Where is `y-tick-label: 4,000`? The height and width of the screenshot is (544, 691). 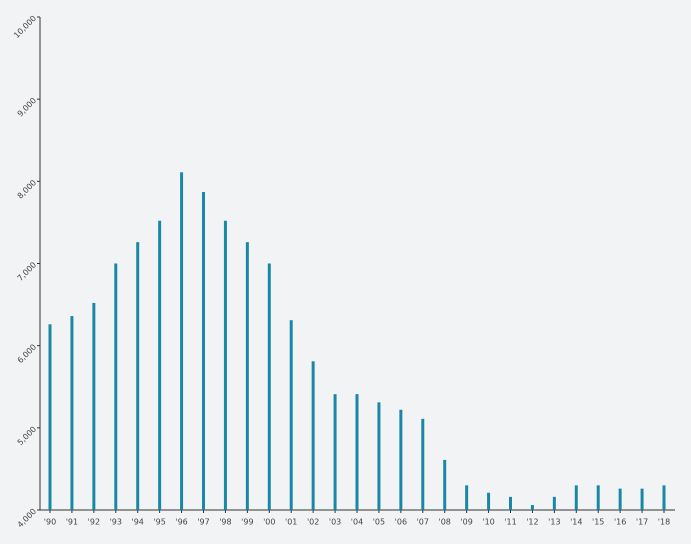 y-tick-label: 4,000 is located at coordinates (27, 518).